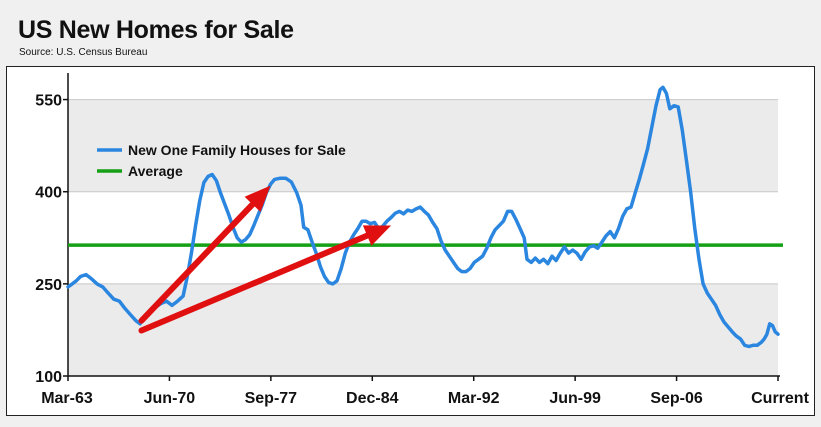 The height and width of the screenshot is (427, 821). I want to click on legend-label-new-homes: New One Family Houses for Sale, so click(237, 150).